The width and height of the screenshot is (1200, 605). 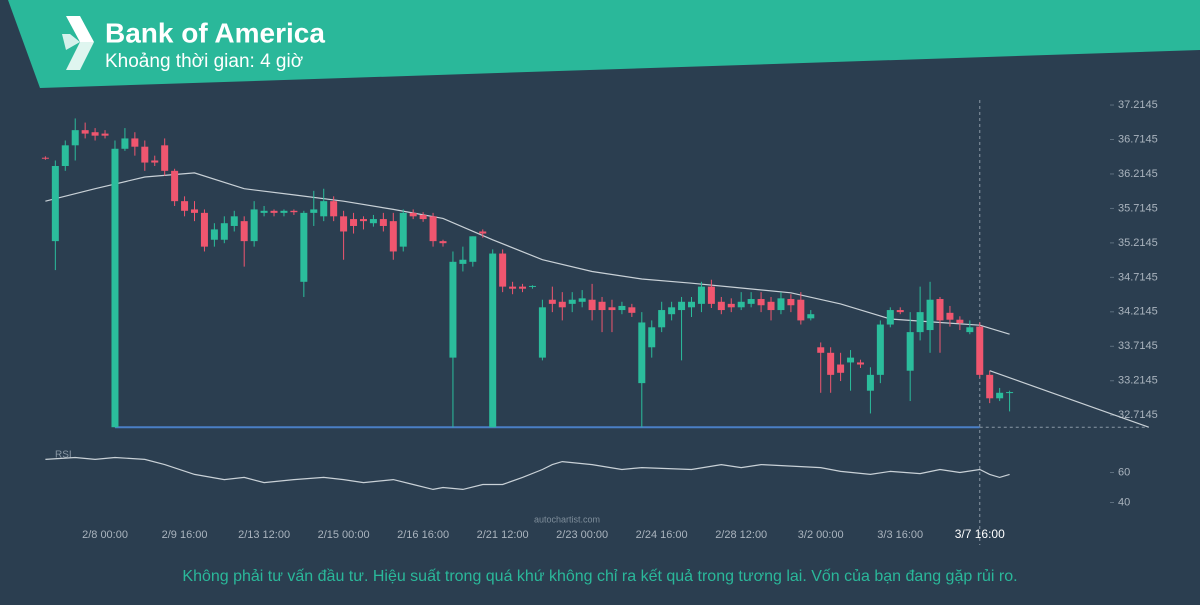 What do you see at coordinates (1138, 105) in the screenshot?
I see `y-tick-label: 37.2145` at bounding box center [1138, 105].